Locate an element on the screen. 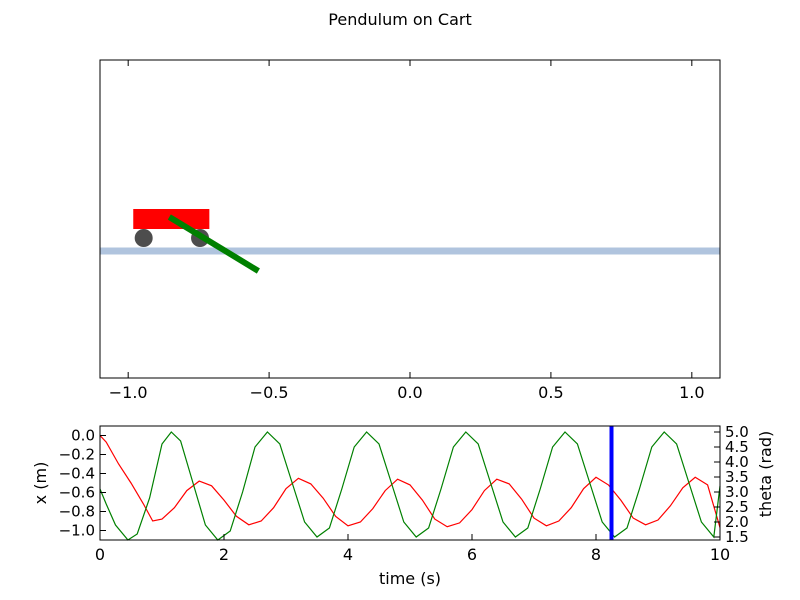  right-y-tick-label: 4.5 is located at coordinates (737, 447).